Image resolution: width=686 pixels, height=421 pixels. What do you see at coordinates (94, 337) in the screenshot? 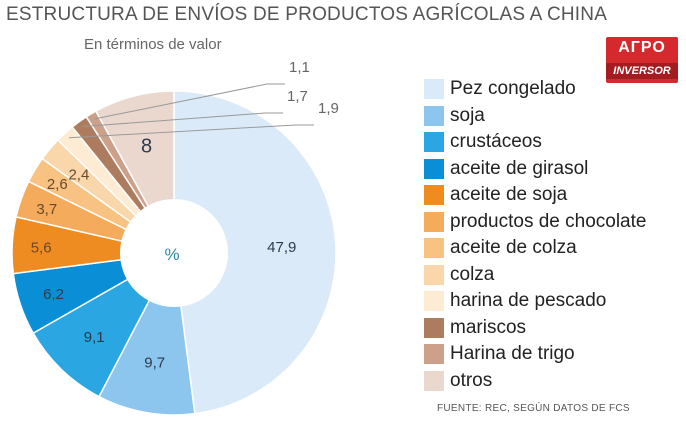
I see `slice-label-crustaceos: 9,1` at bounding box center [94, 337].